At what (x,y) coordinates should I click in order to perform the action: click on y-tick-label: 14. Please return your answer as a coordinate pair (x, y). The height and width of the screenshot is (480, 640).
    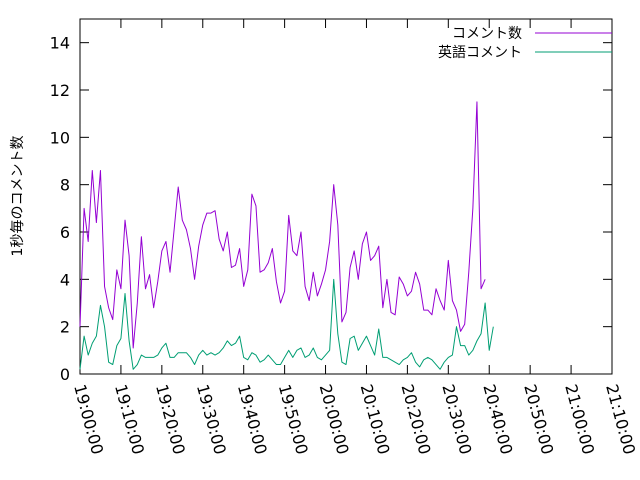
    Looking at the image, I should click on (60, 43).